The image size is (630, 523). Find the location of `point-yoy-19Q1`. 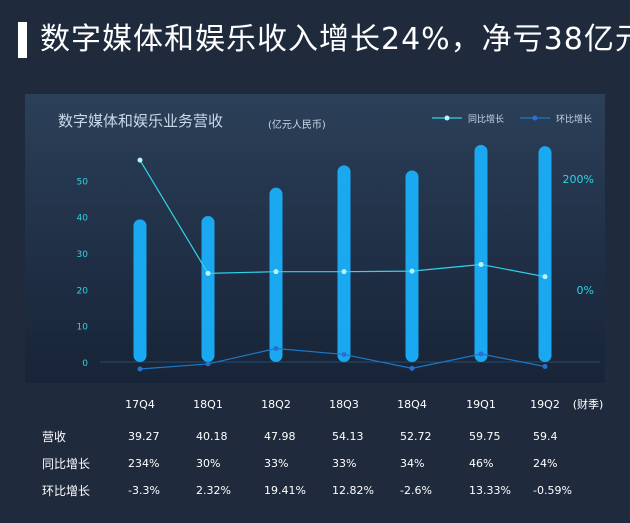

point-yoy-19Q1 is located at coordinates (481, 264).